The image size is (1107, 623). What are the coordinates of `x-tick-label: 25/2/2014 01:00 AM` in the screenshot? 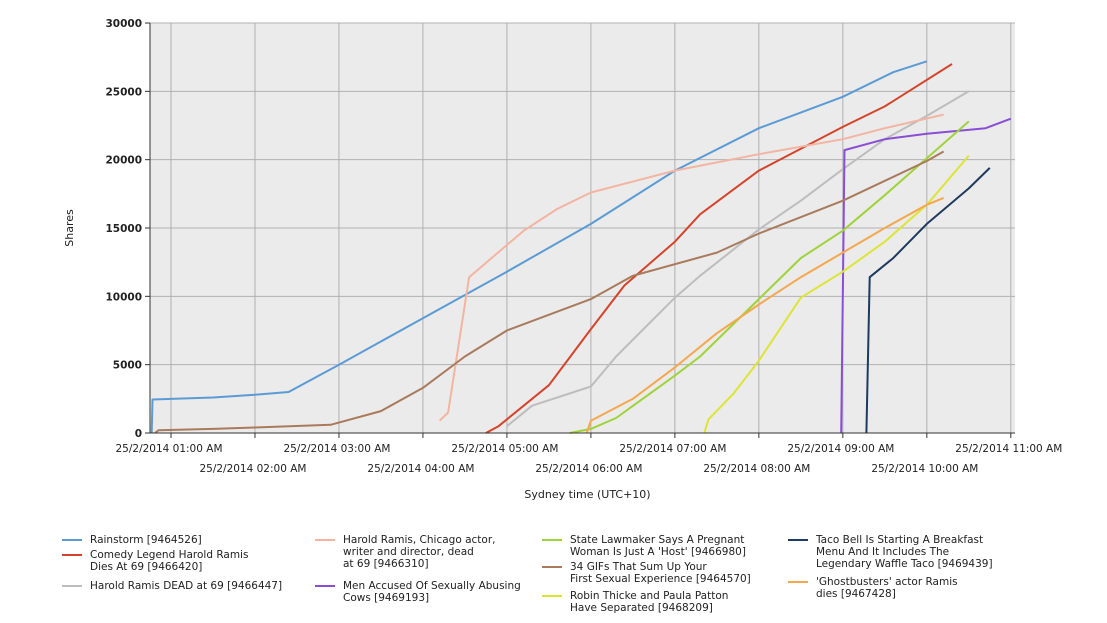 It's located at (168, 449).